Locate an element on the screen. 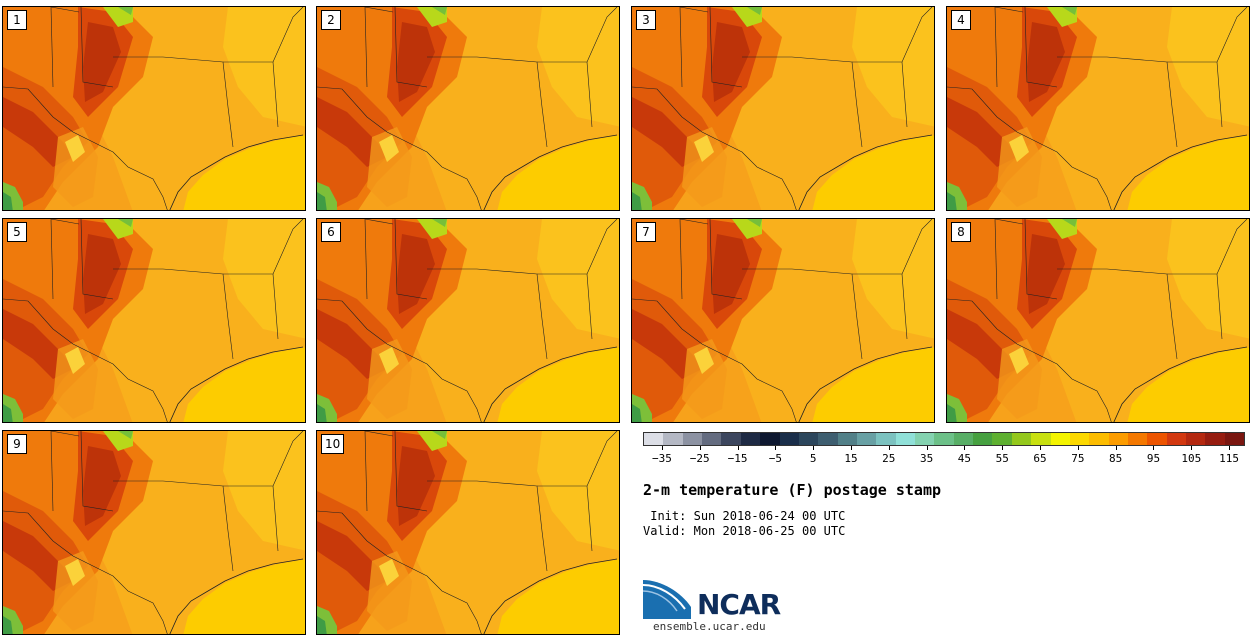 This screenshot has width=1260, height=635. colorbar-tick-label: 65 is located at coordinates (1040, 458).